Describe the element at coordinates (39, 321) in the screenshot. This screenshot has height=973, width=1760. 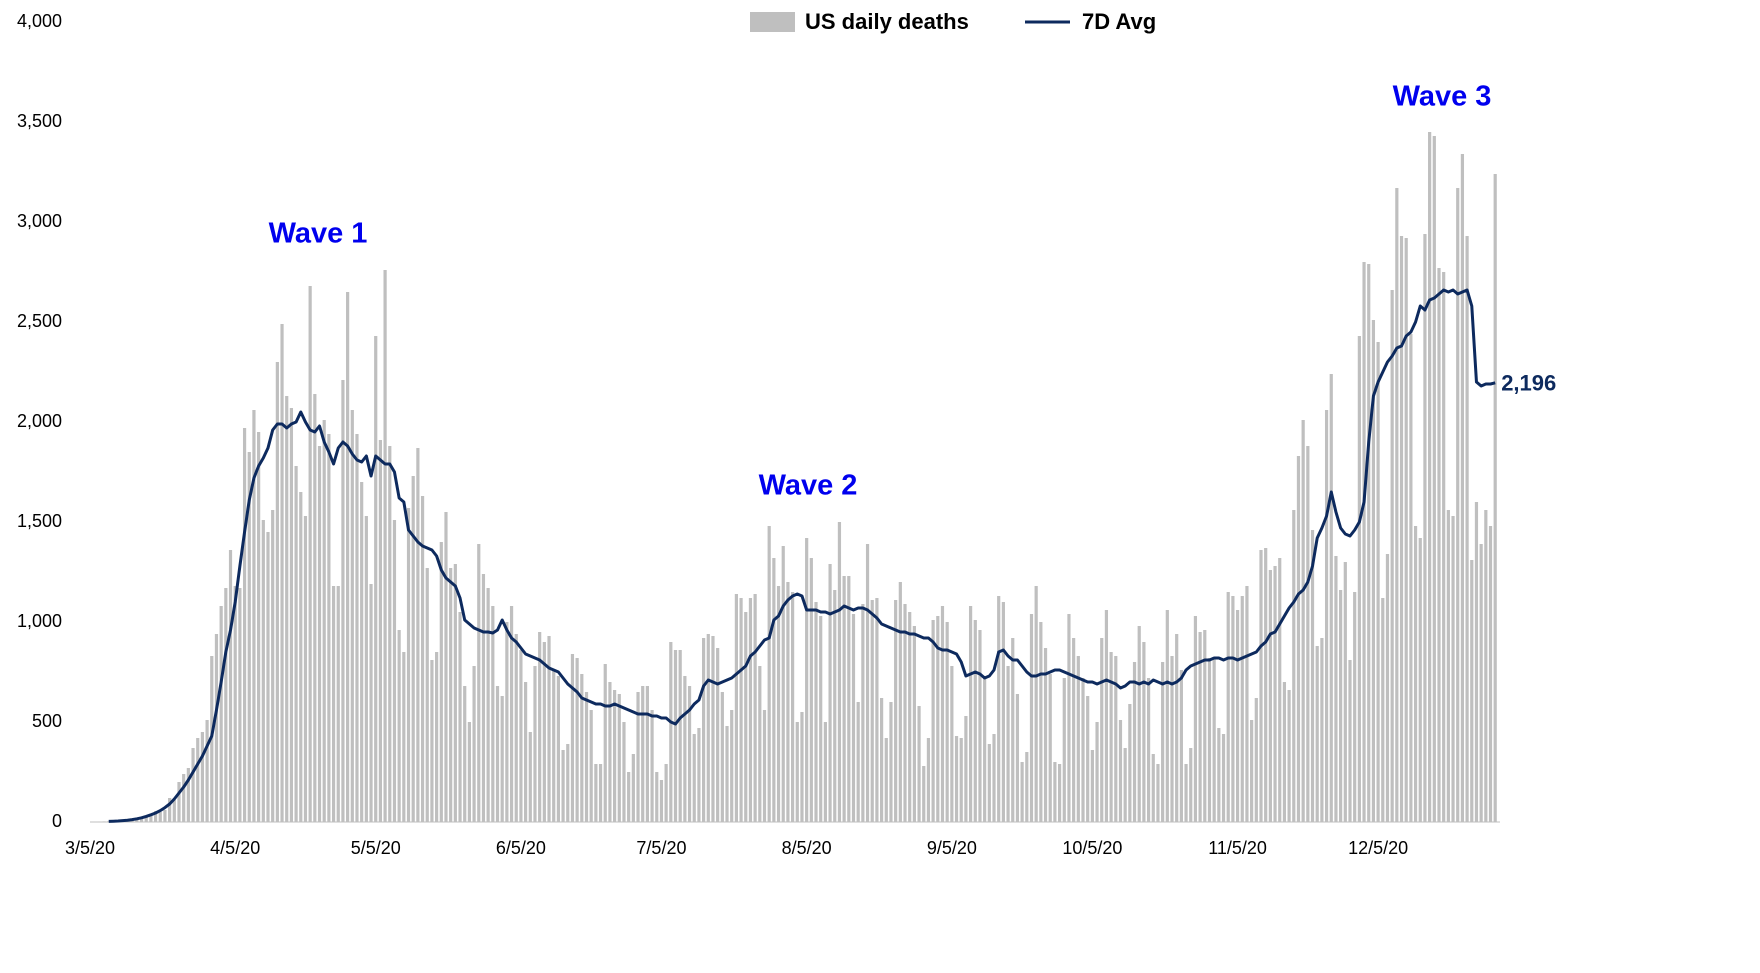
I see `y-tick-label: 2,500` at that location.